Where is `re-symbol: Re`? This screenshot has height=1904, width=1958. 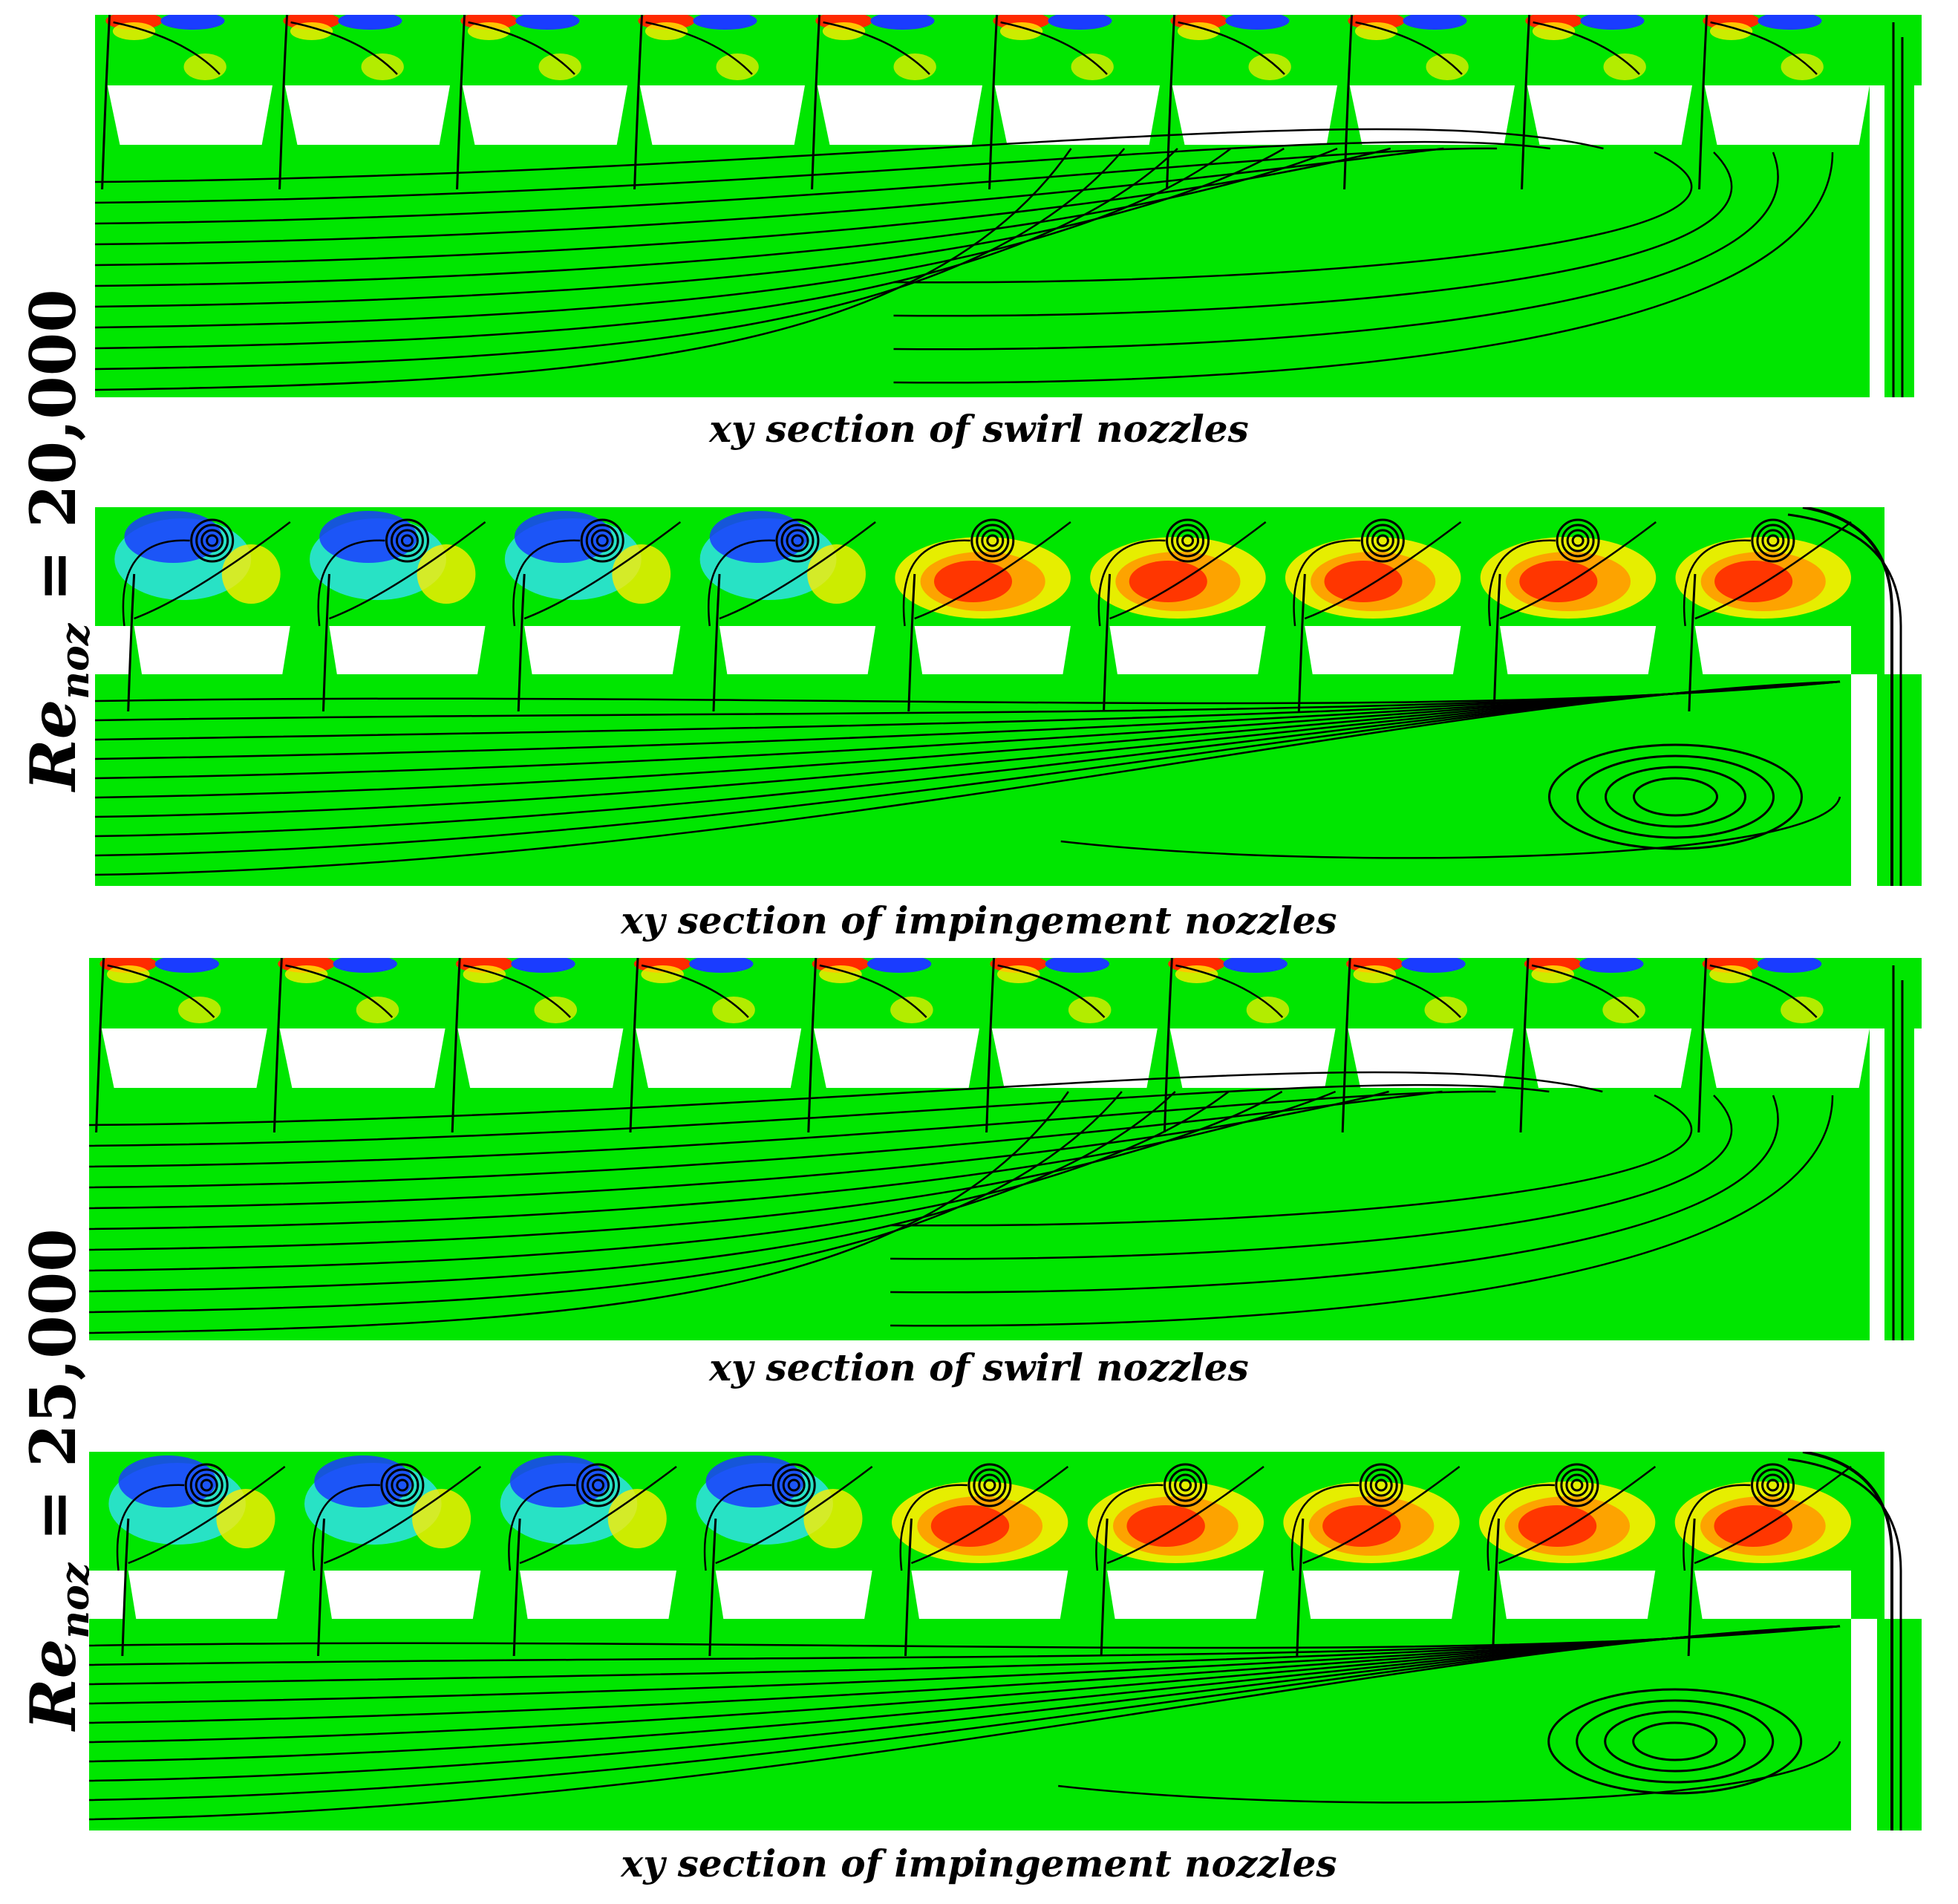 re-symbol: Re is located at coordinates (53, 745).